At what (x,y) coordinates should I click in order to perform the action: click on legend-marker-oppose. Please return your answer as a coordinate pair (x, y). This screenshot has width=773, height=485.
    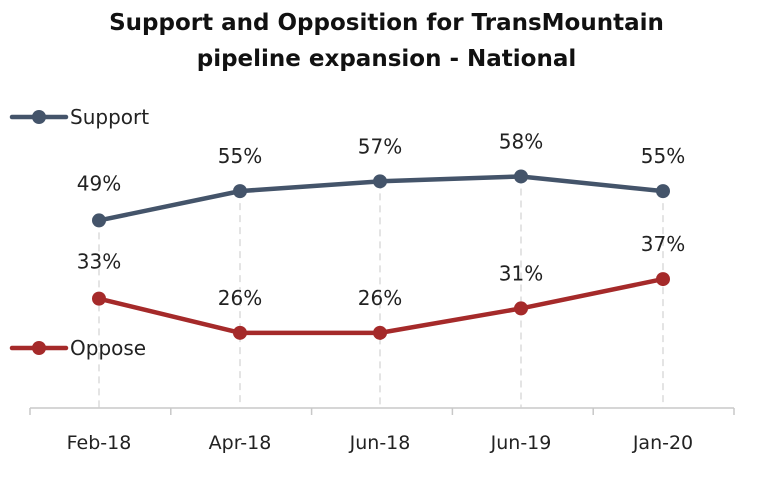
    Looking at the image, I should click on (39, 348).